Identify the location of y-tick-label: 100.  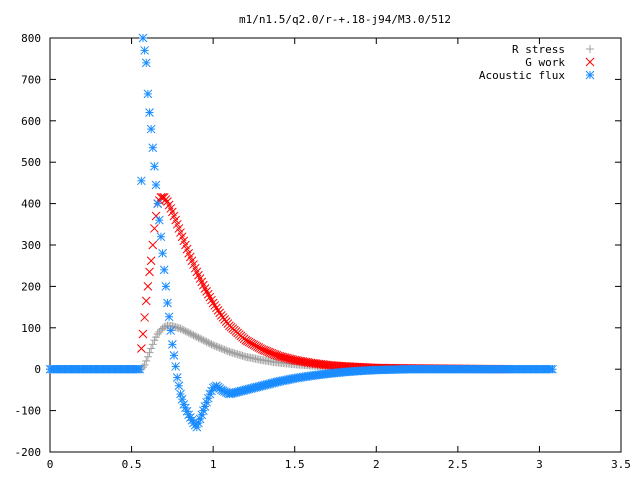
(31, 328).